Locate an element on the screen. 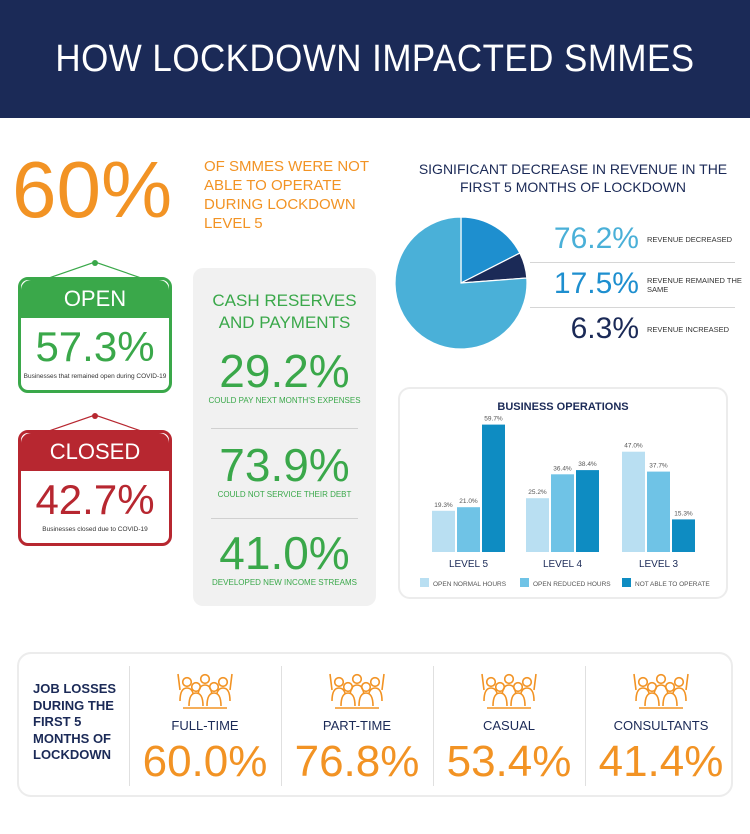 Image resolution: width=750 pixels, height=834 pixels. job-loss-item: FULL-TIME 60.0% is located at coordinates (205, 726).